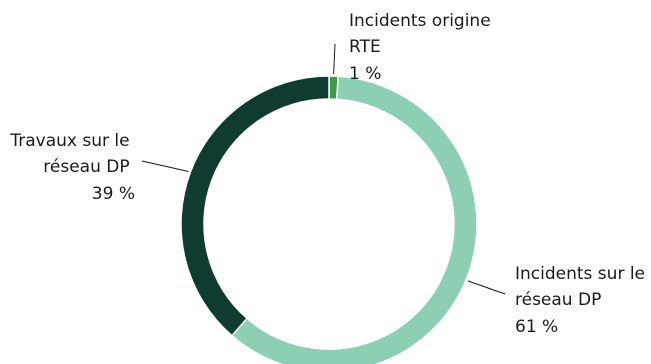 Image resolution: width=651 pixels, height=364 pixels. What do you see at coordinates (365, 47) in the screenshot?
I see `label-incidents-rte-line-2: RTE` at bounding box center [365, 47].